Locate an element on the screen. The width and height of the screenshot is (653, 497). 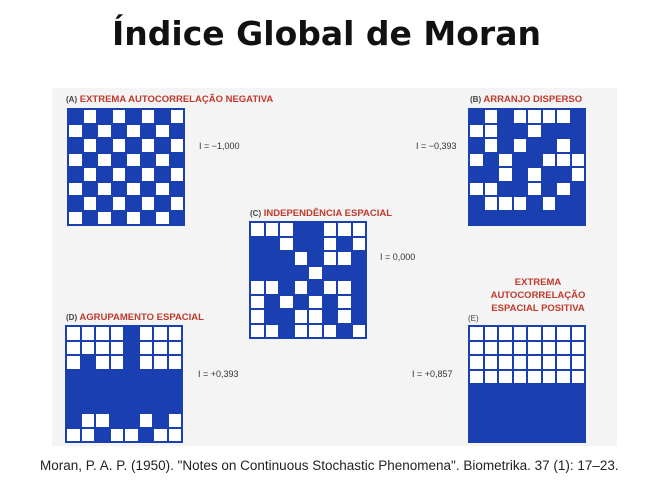
panel-b-index: I = −0,393 is located at coordinates (436, 146).